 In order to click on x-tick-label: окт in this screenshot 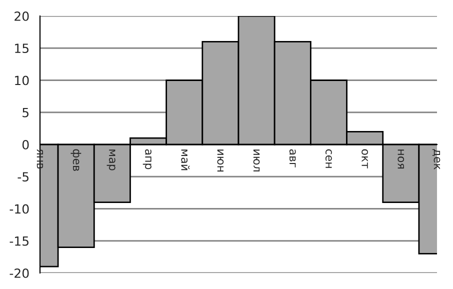, I will do `click(365, 158)`.